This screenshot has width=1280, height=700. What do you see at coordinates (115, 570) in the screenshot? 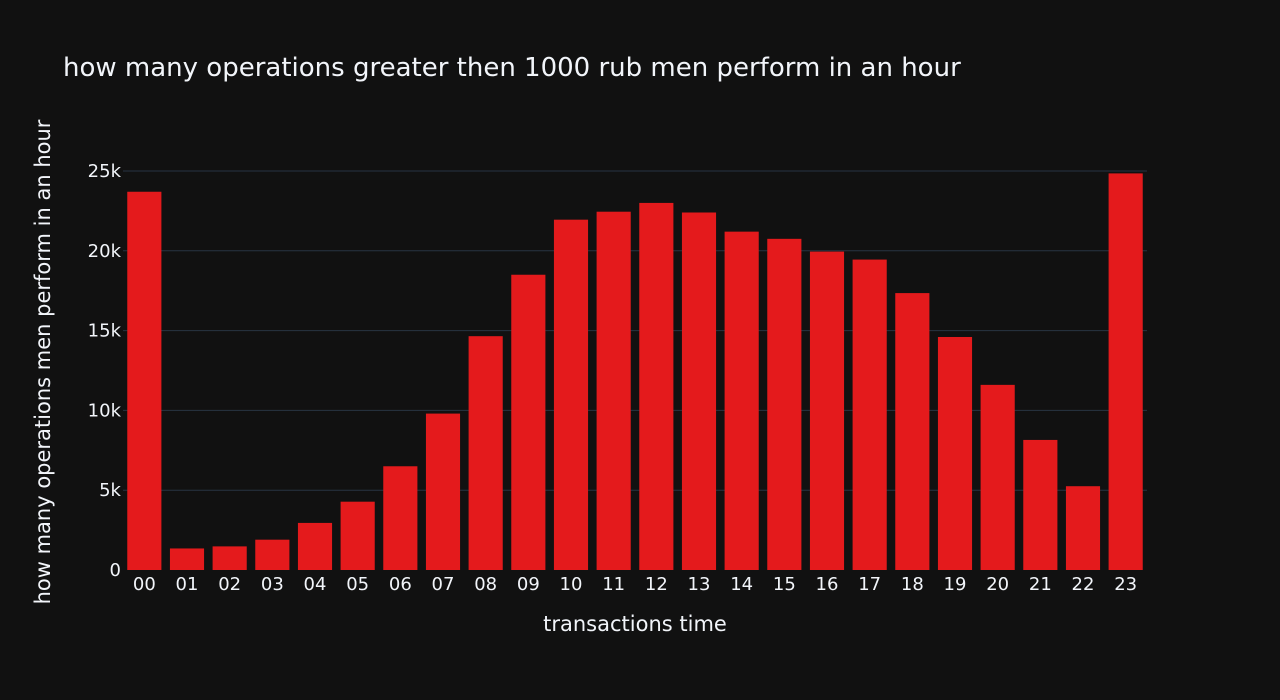
I see `y-tick-label: 0` at bounding box center [115, 570].